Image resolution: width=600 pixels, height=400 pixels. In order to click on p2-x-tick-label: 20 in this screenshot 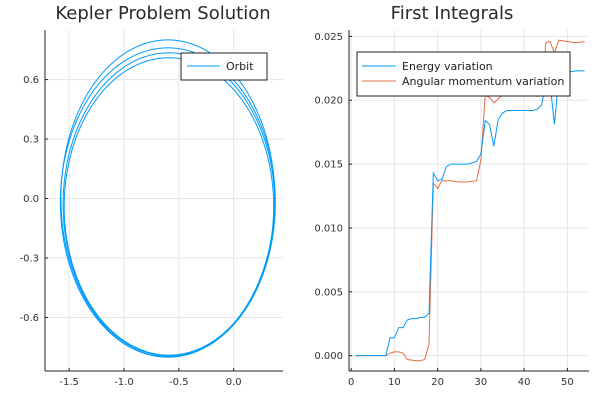, I will do `click(437, 382)`.